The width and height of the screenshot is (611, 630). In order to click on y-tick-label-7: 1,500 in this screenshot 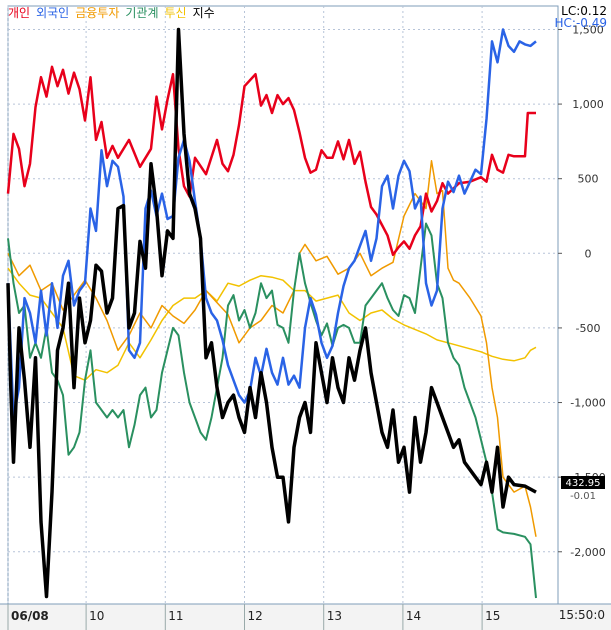, I will do `click(588, 29)`.